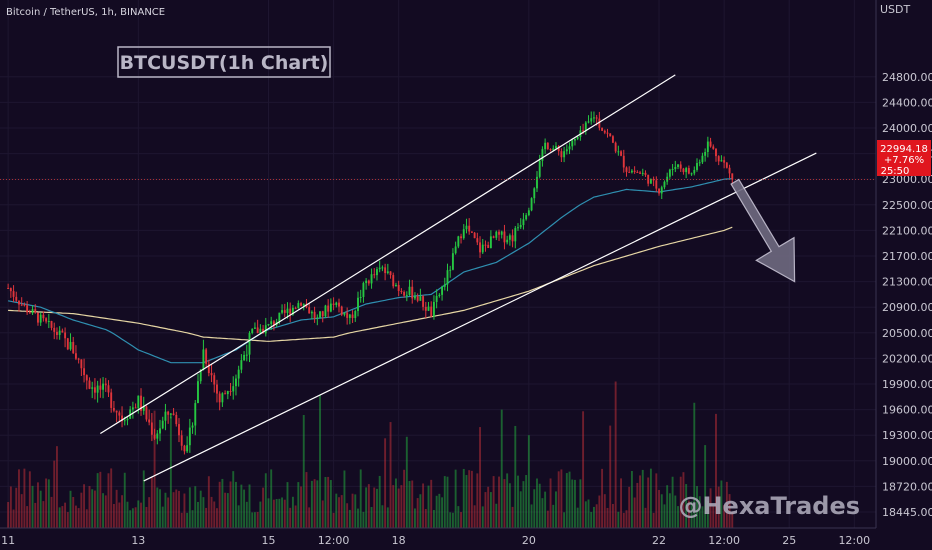 The height and width of the screenshot is (550, 932). I want to click on last-price-value: 22994.18, so click(904, 149).